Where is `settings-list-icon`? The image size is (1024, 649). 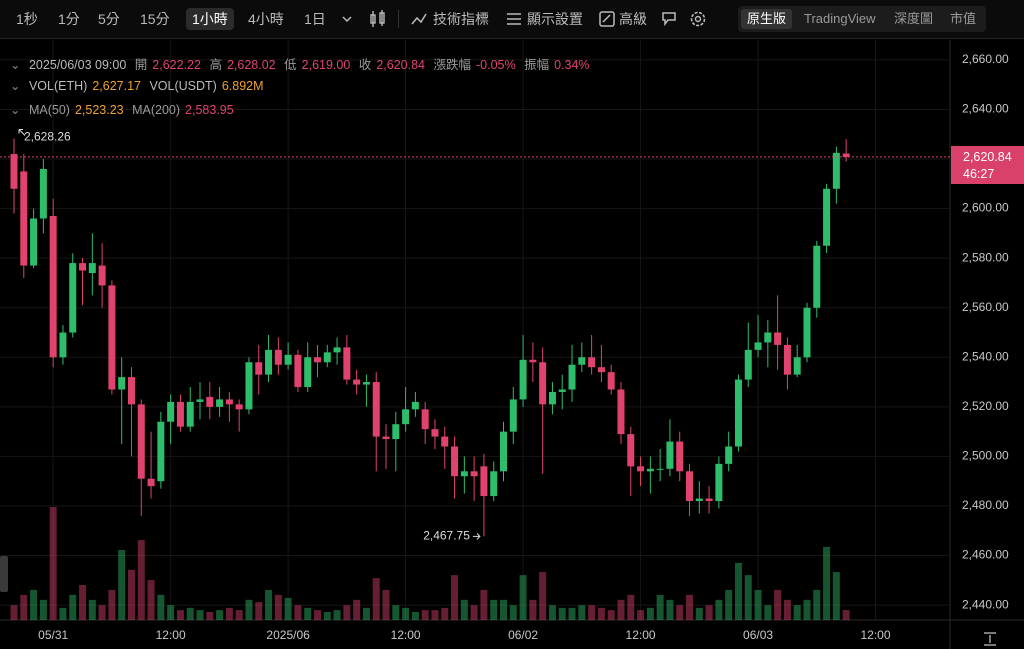 settings-list-icon is located at coordinates (514, 19).